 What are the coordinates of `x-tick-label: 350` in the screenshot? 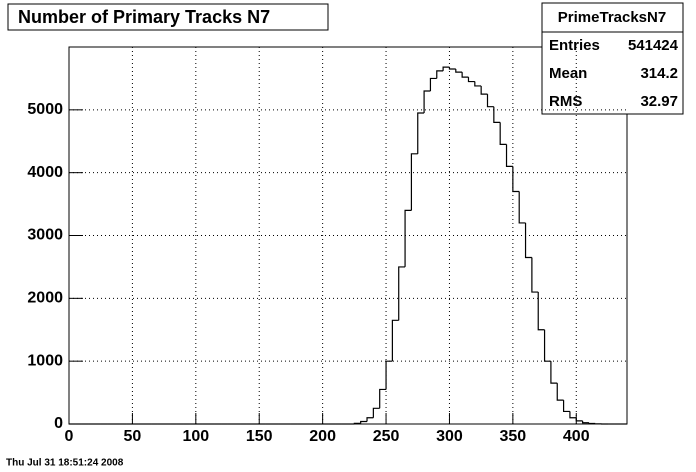 It's located at (513, 436).